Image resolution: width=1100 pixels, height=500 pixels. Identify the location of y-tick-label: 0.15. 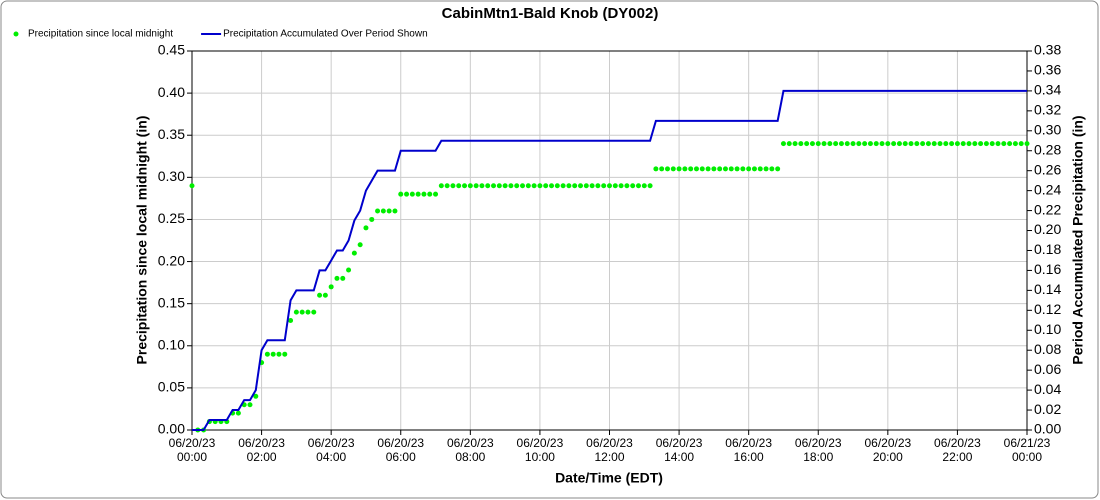
(171, 302).